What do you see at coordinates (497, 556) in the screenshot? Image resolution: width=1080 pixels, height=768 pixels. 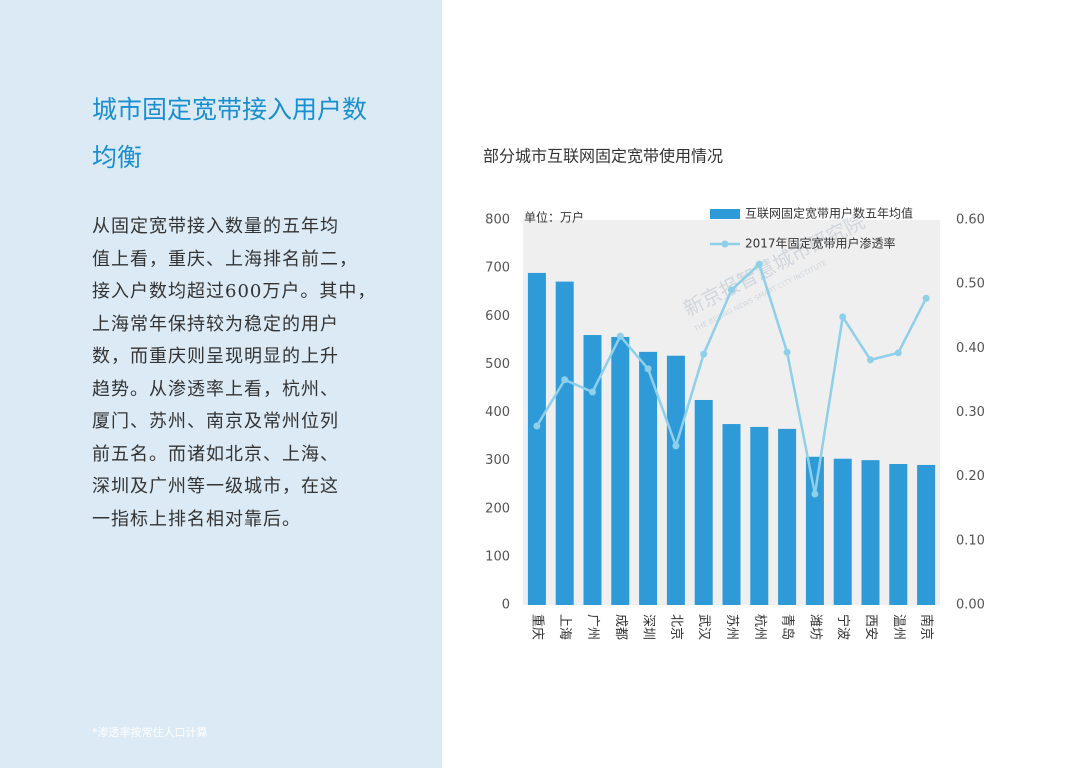 I see `y-tick-label: 100` at bounding box center [497, 556].